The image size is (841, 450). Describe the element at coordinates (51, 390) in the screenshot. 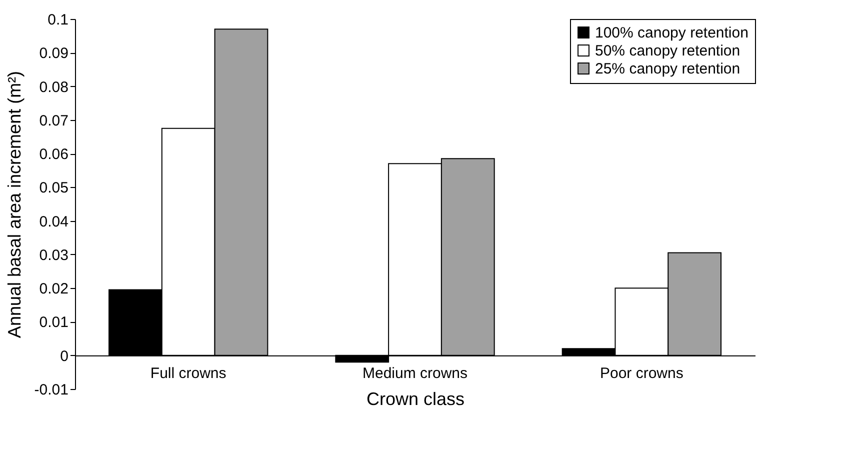

I see `y-tick-label: -0.01` at that location.